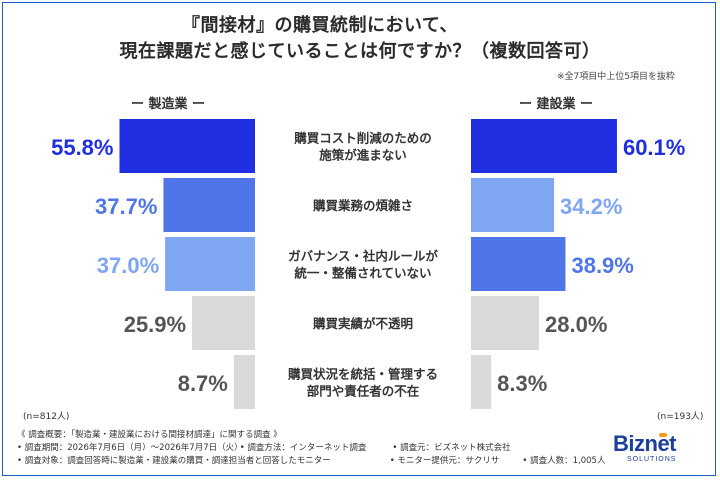 The width and height of the screenshot is (720, 482). What do you see at coordinates (602, 265) in the screenshot?
I see `value-label-right-2: 38.9%` at bounding box center [602, 265].